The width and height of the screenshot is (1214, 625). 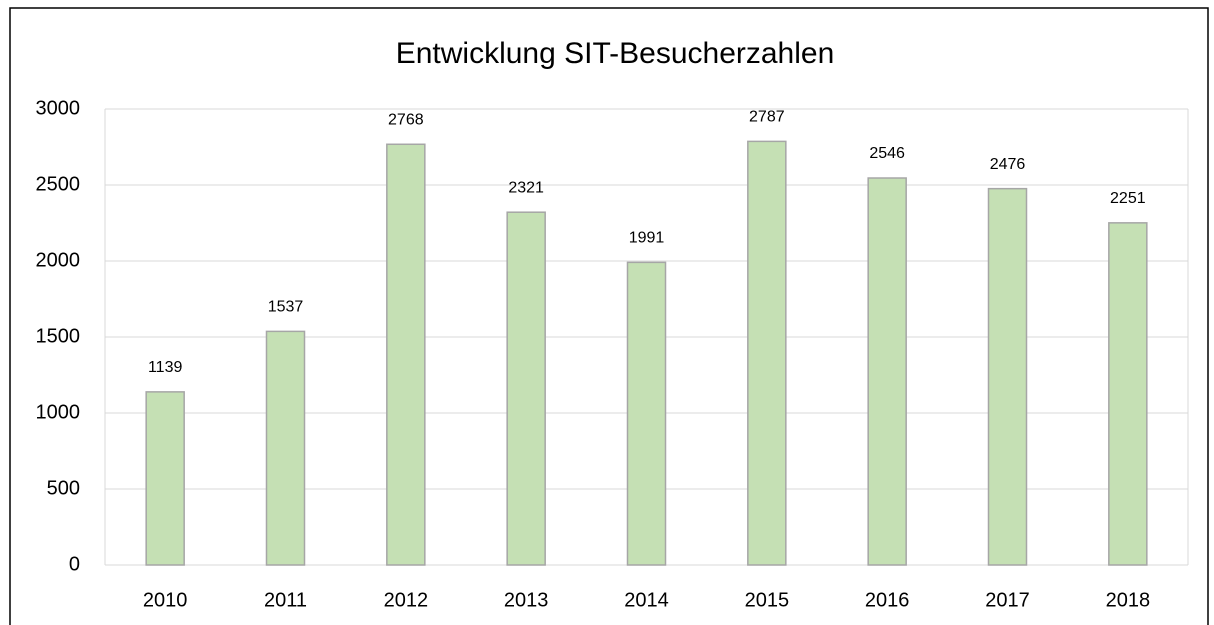 What do you see at coordinates (647, 238) in the screenshot?
I see `data-label: 1991` at bounding box center [647, 238].